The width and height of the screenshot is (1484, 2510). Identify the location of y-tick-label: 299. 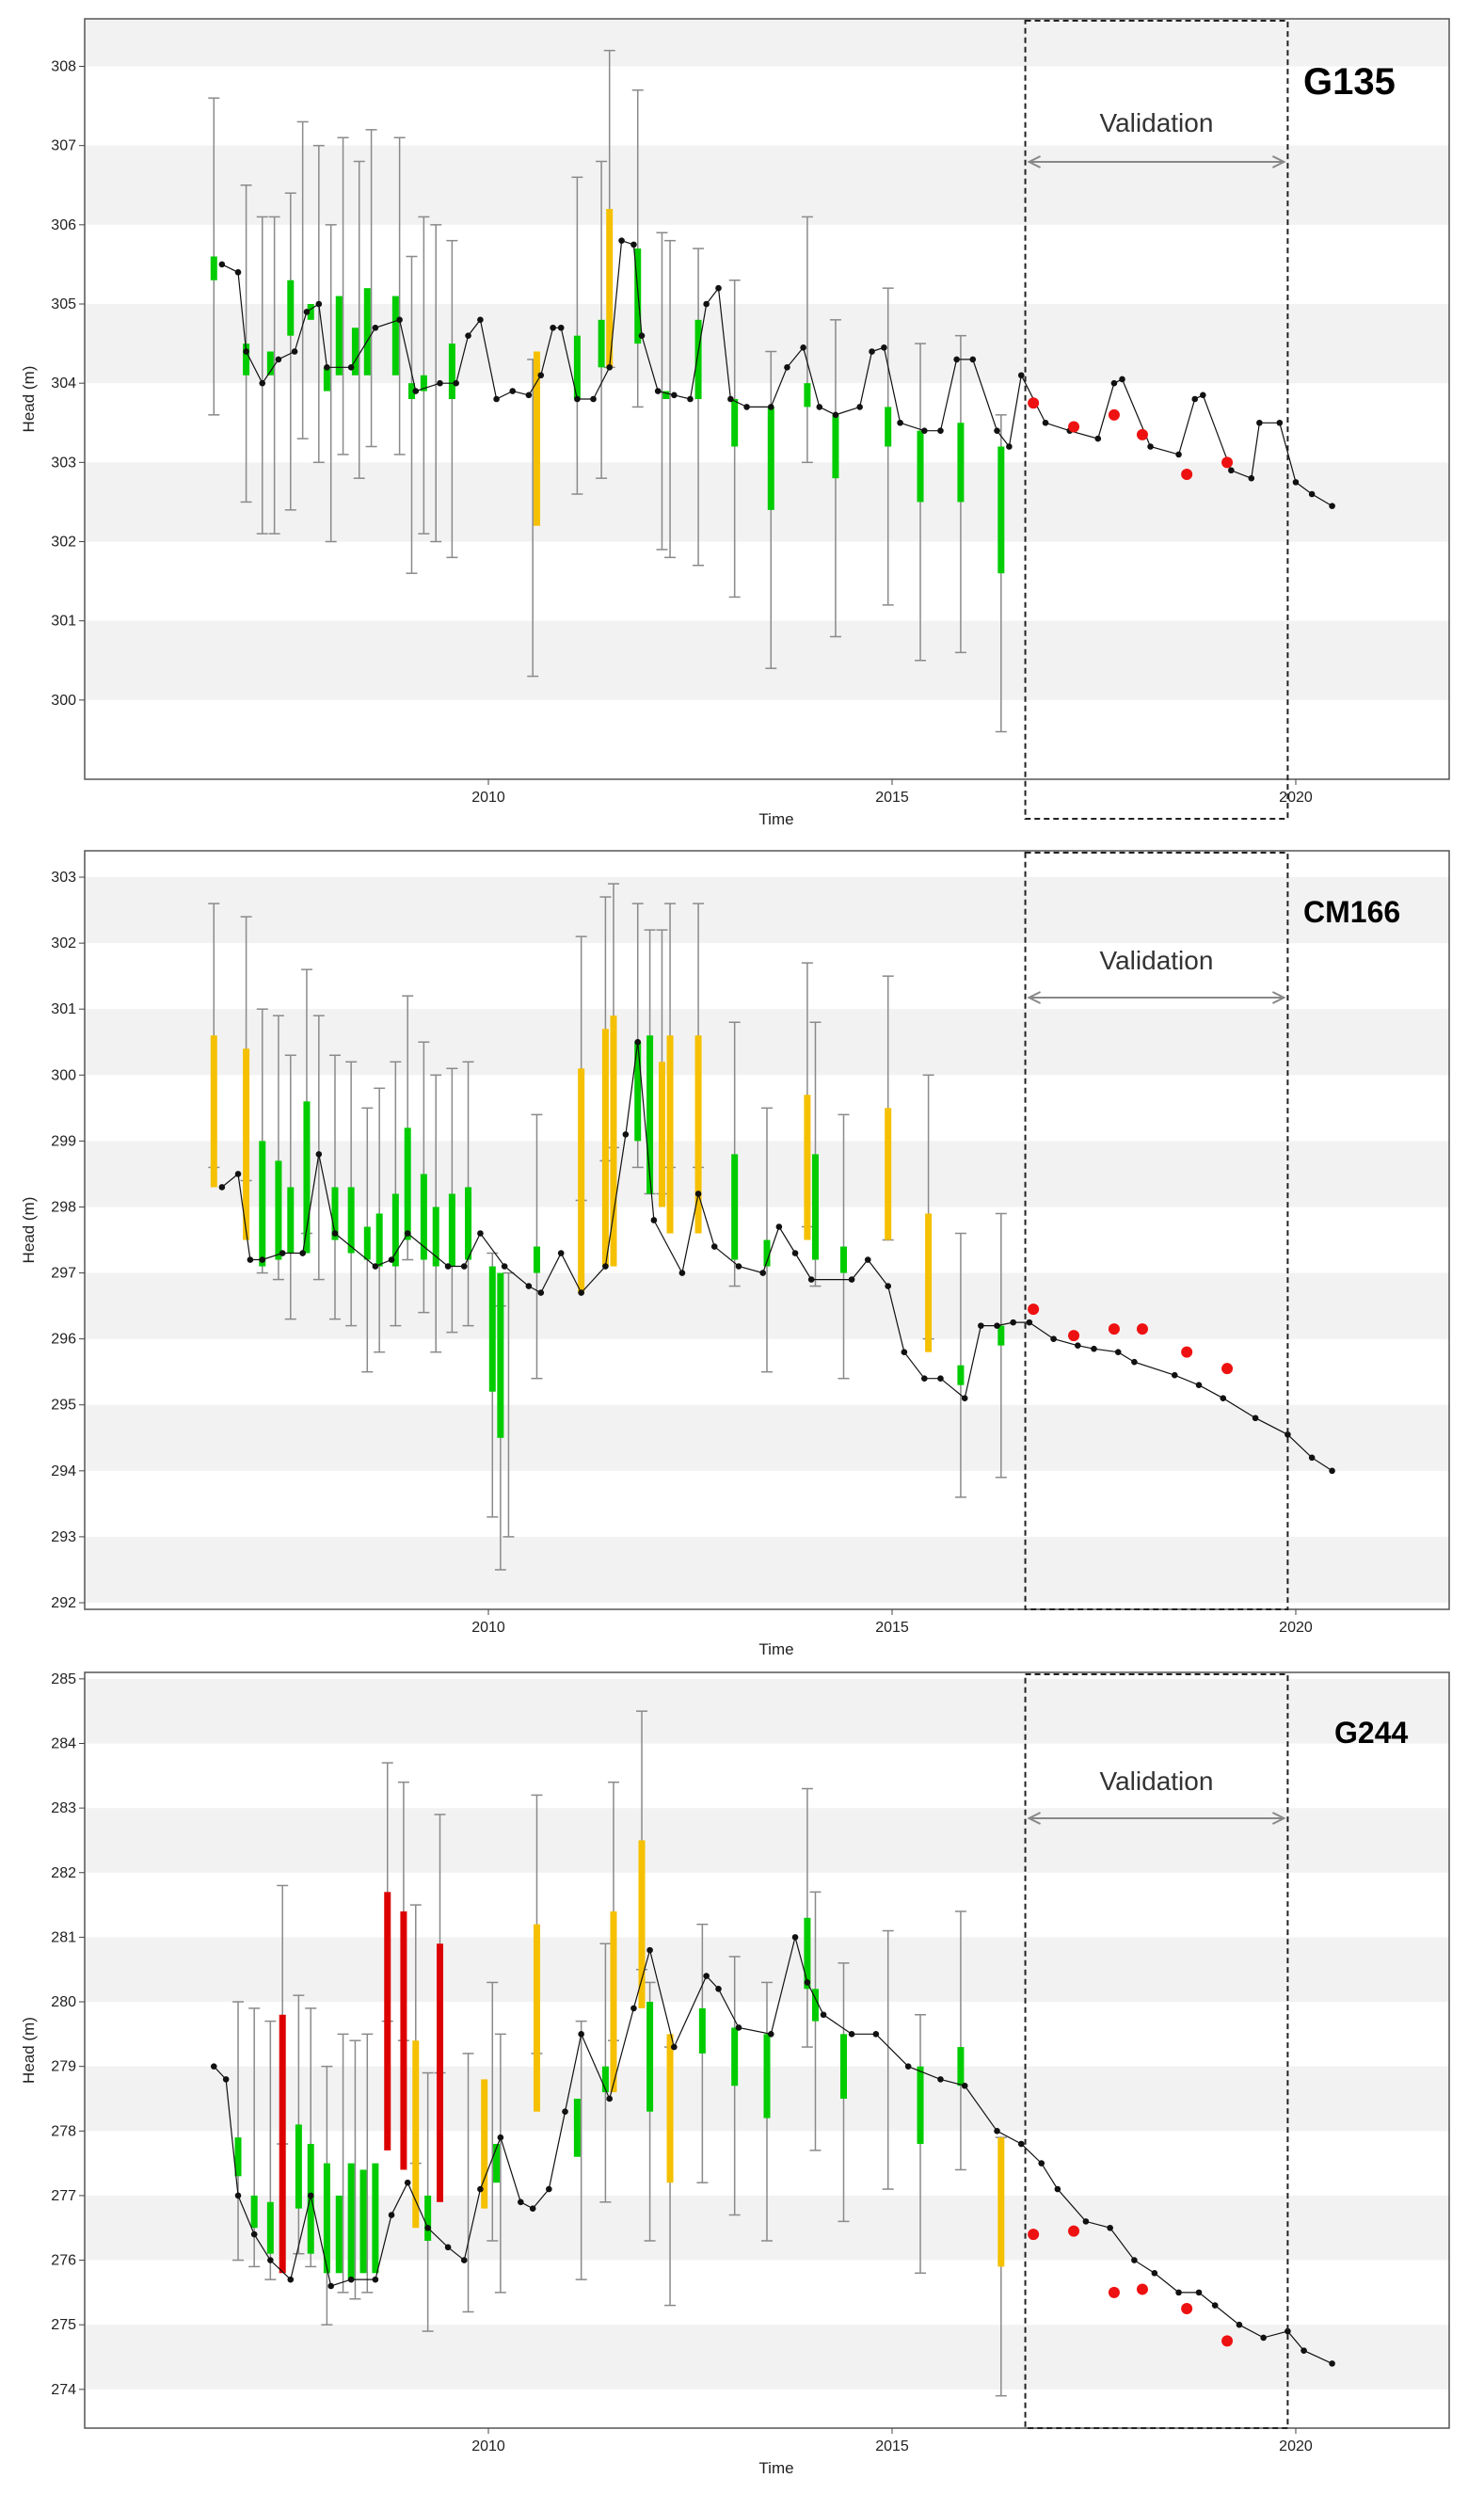
(63, 1141).